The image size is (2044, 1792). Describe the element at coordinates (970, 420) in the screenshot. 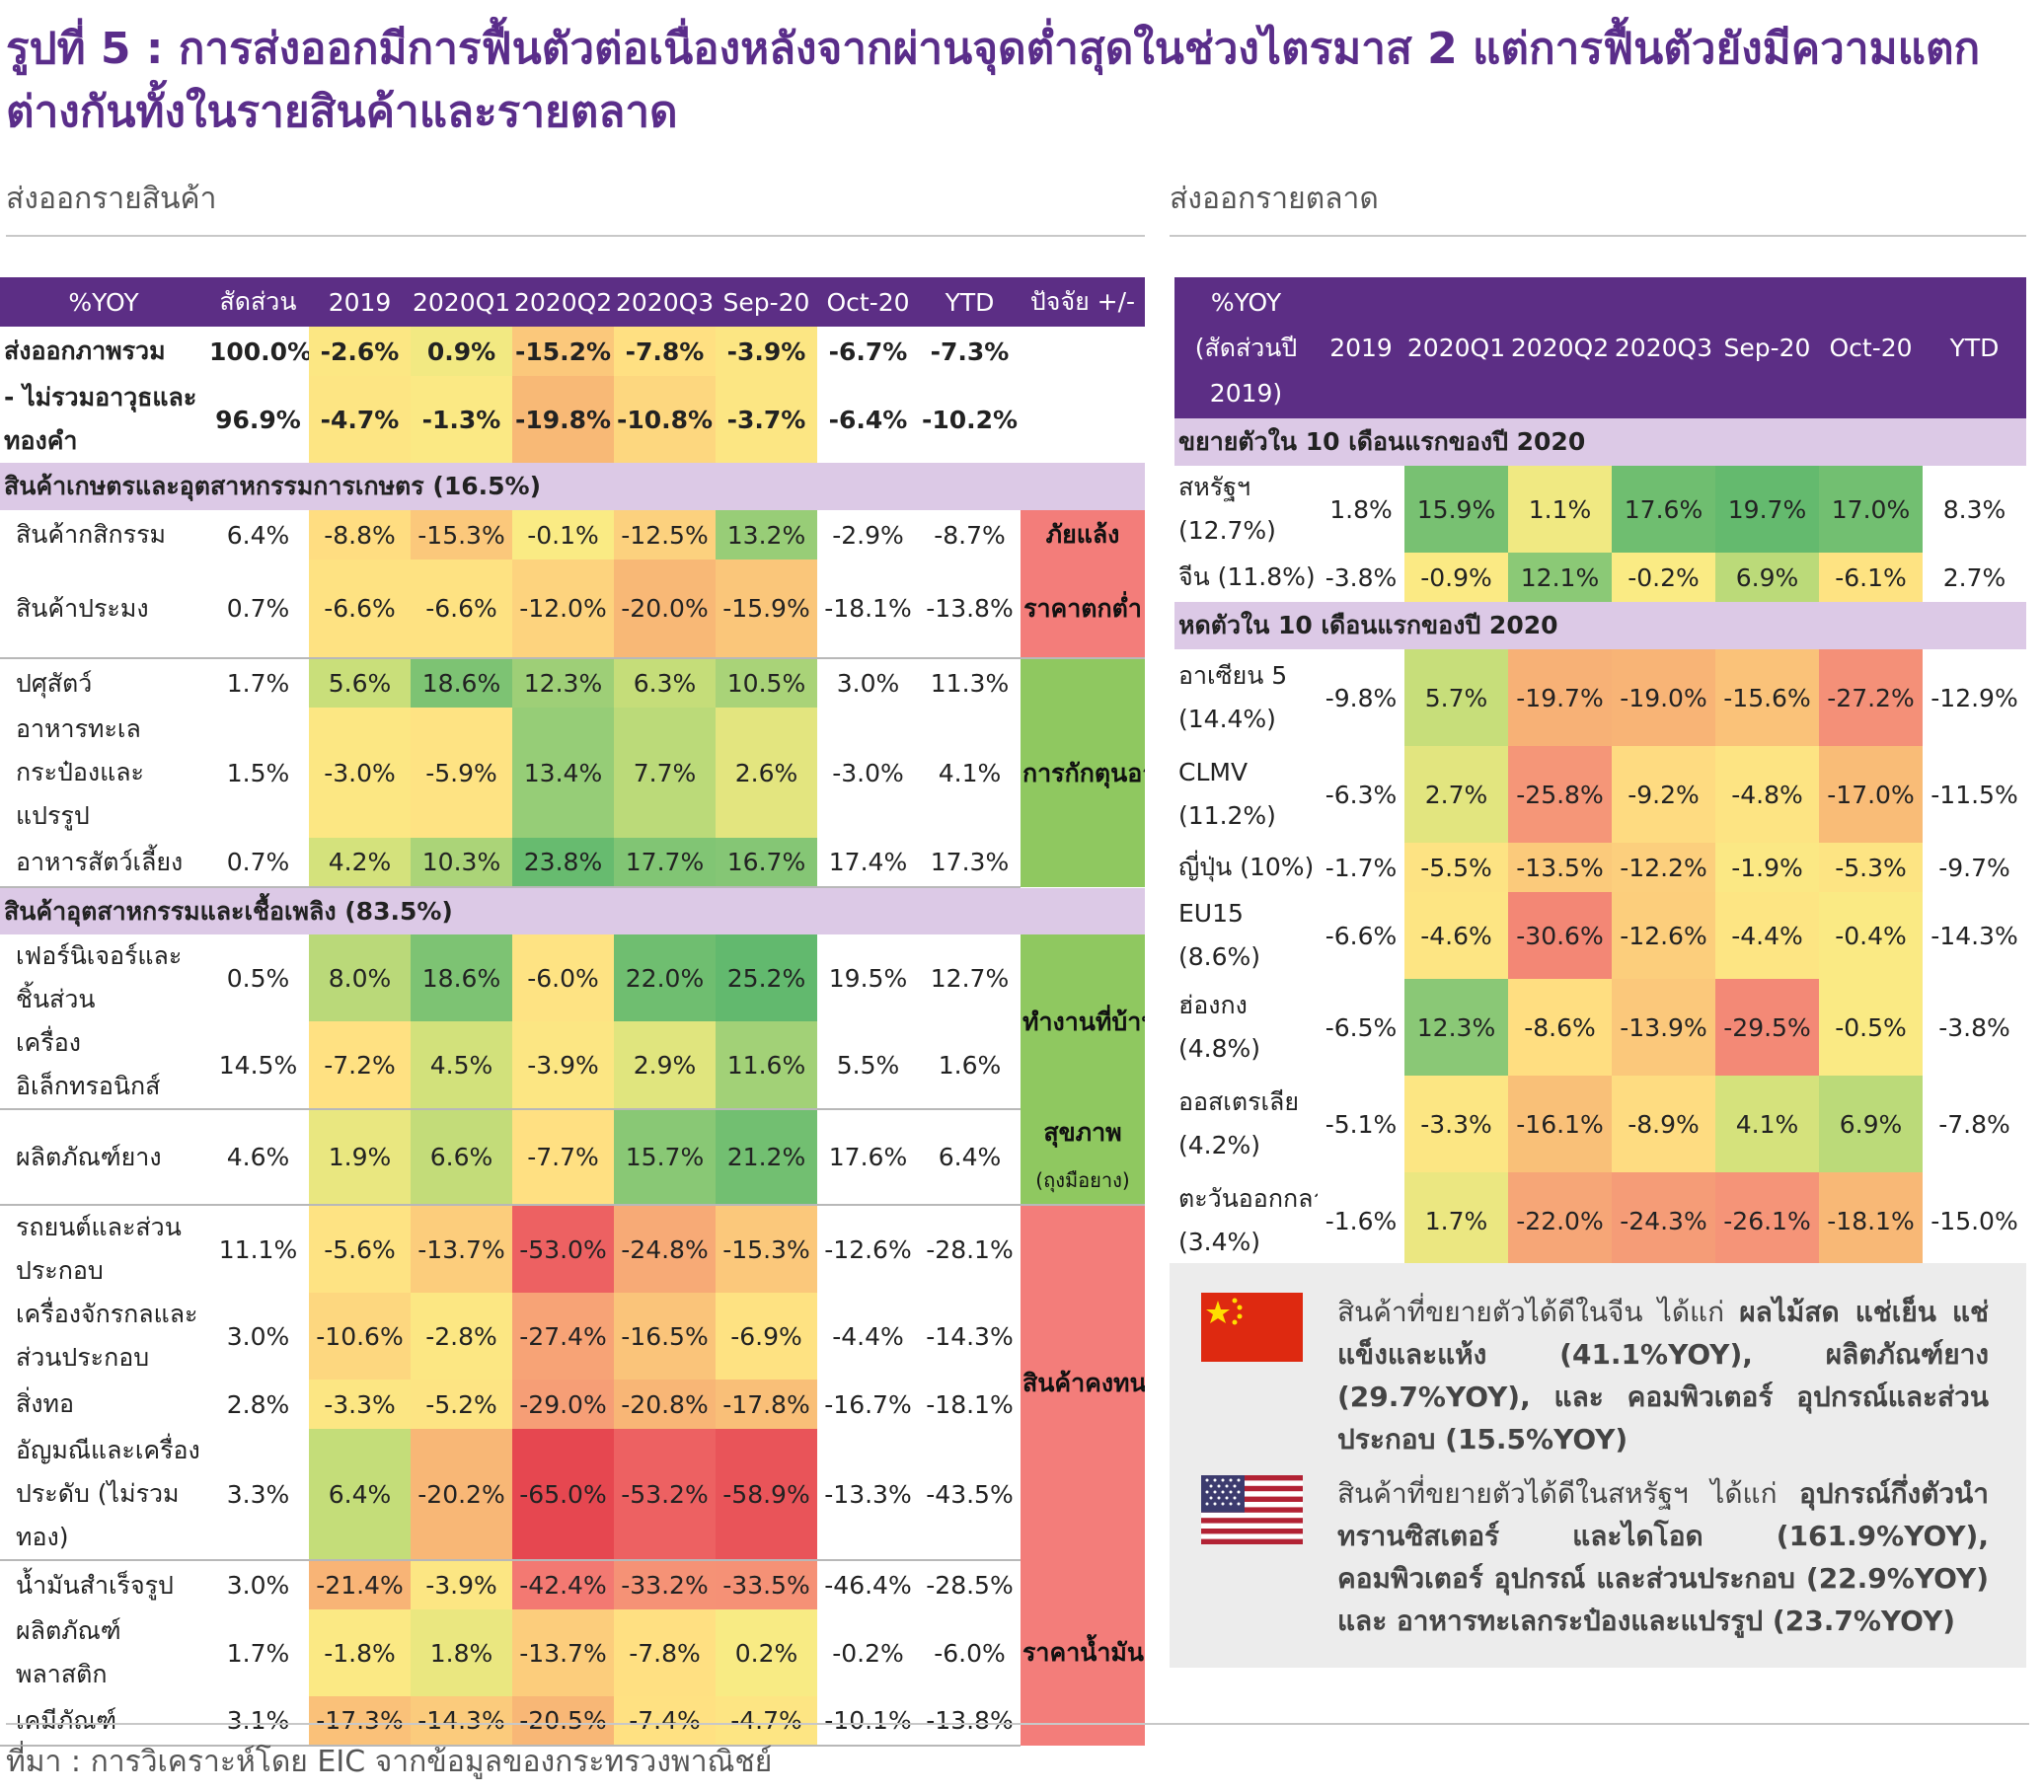

I see `value-cell: -10.2%` at that location.